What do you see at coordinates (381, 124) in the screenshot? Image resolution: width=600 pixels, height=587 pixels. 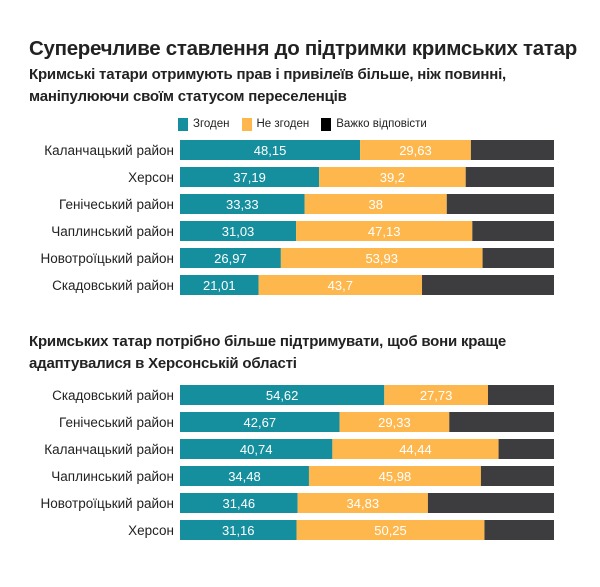 I see `legend-label-hard: Важко відповісти` at bounding box center [381, 124].